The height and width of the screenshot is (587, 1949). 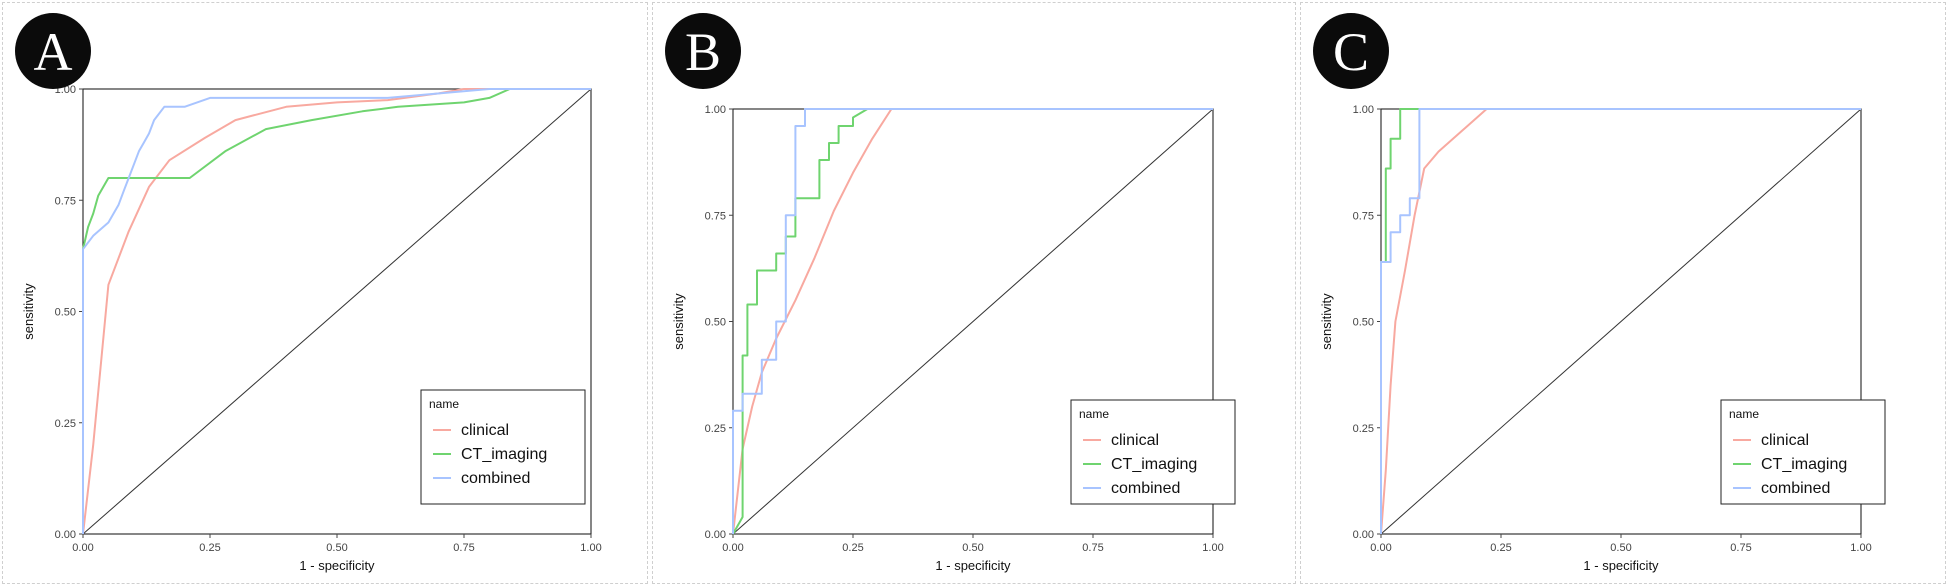 I want to click on panel-label-c: C, so click(x=1351, y=51).